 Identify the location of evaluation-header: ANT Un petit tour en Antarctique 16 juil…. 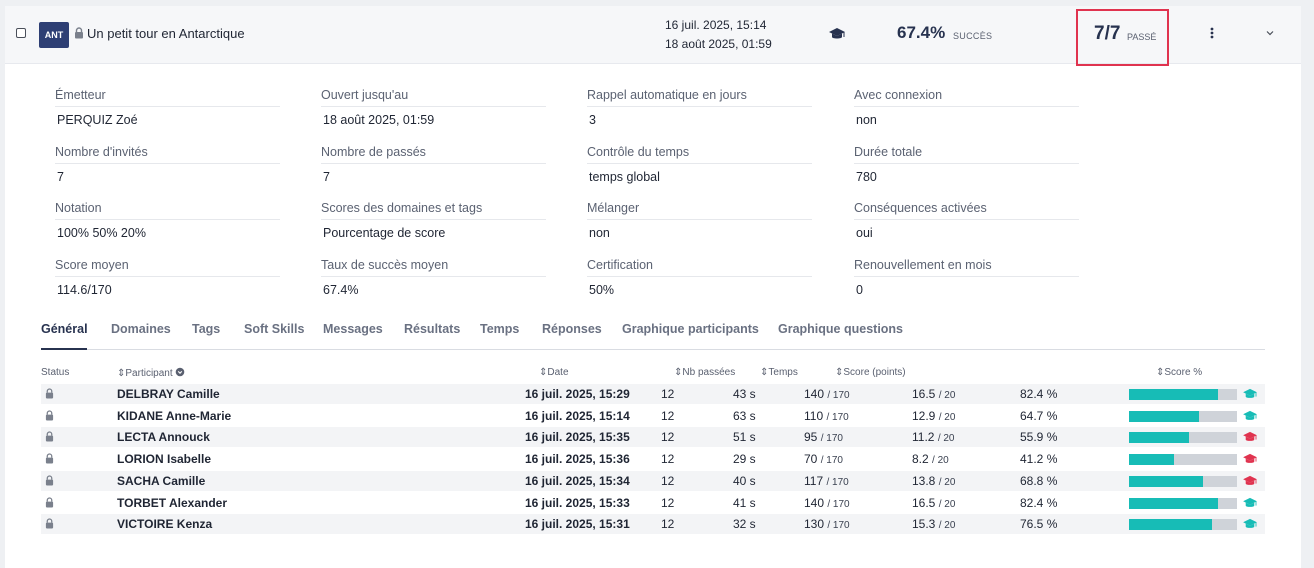
(653, 36).